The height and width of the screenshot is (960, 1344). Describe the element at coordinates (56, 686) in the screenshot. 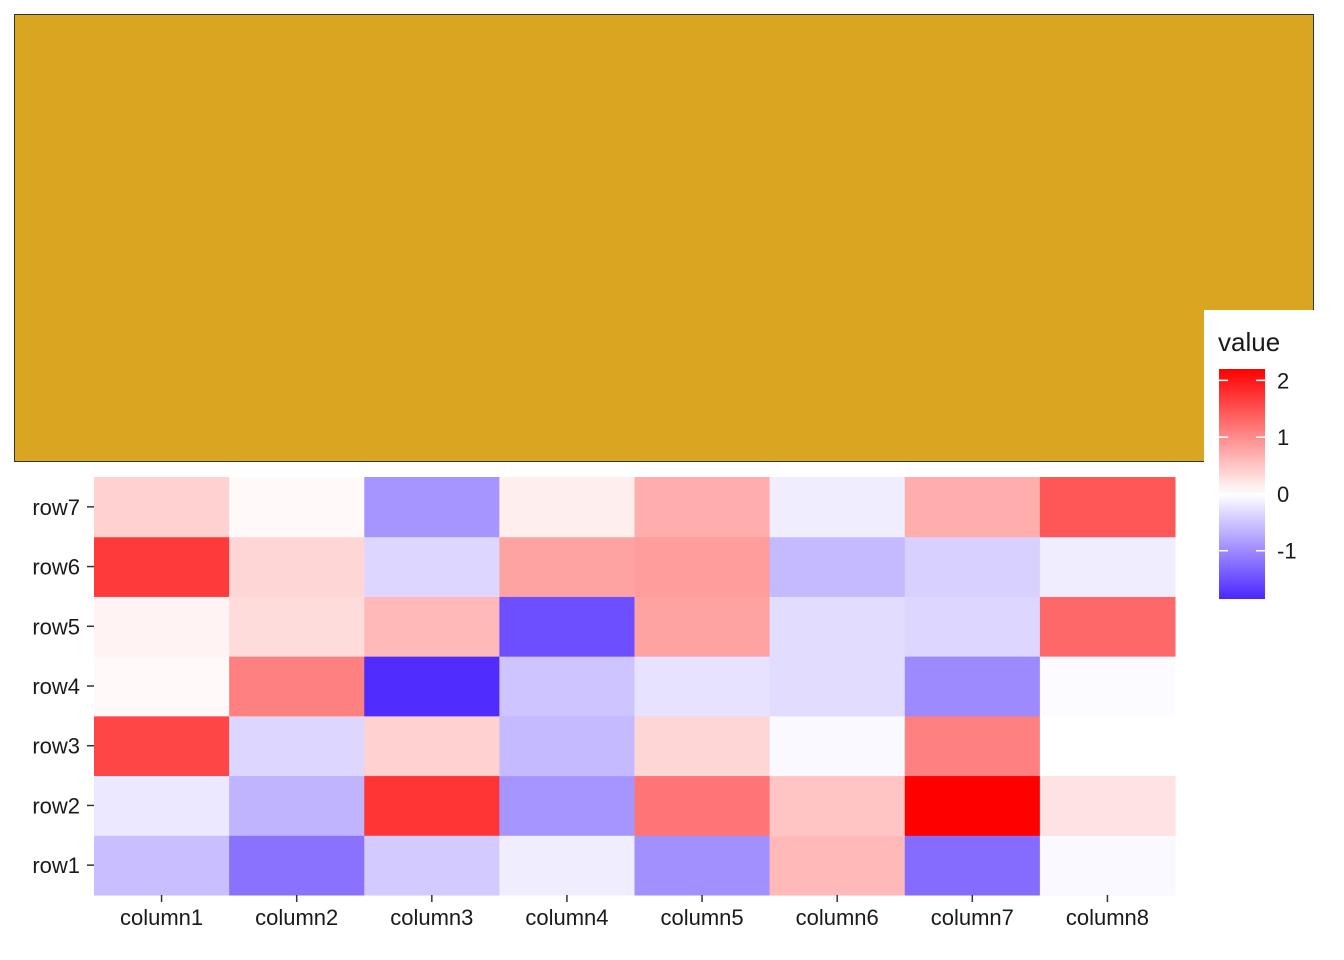

I see `y-tick-label: row4` at that location.